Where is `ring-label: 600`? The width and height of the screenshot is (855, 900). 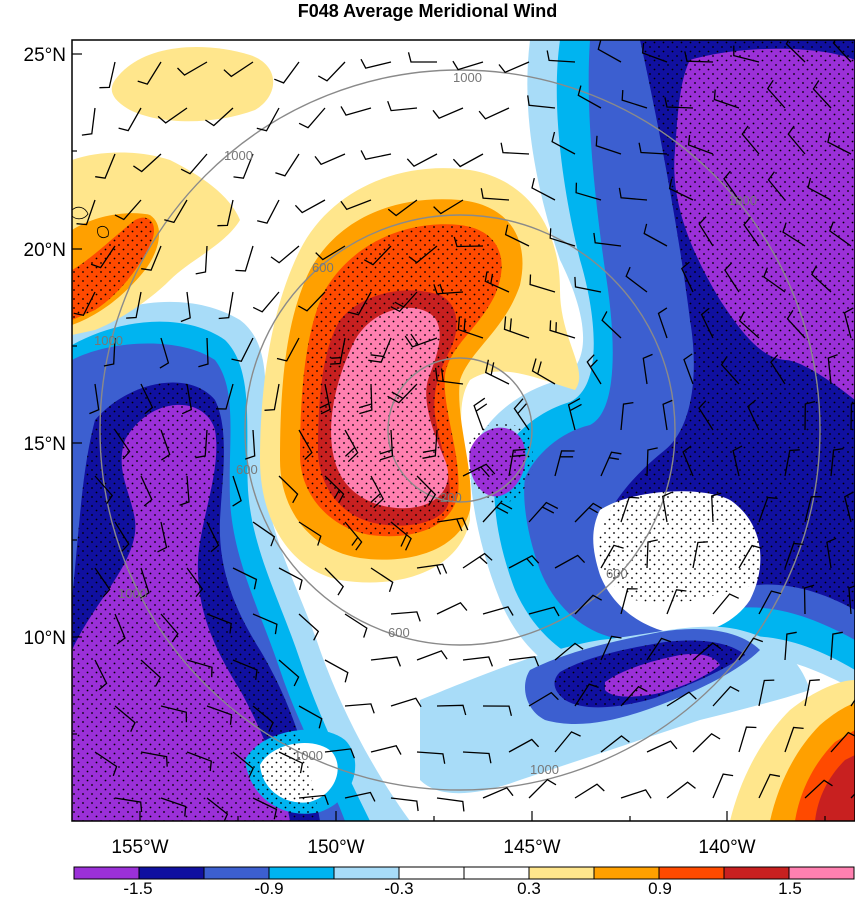
ring-label: 600 is located at coordinates (399, 632).